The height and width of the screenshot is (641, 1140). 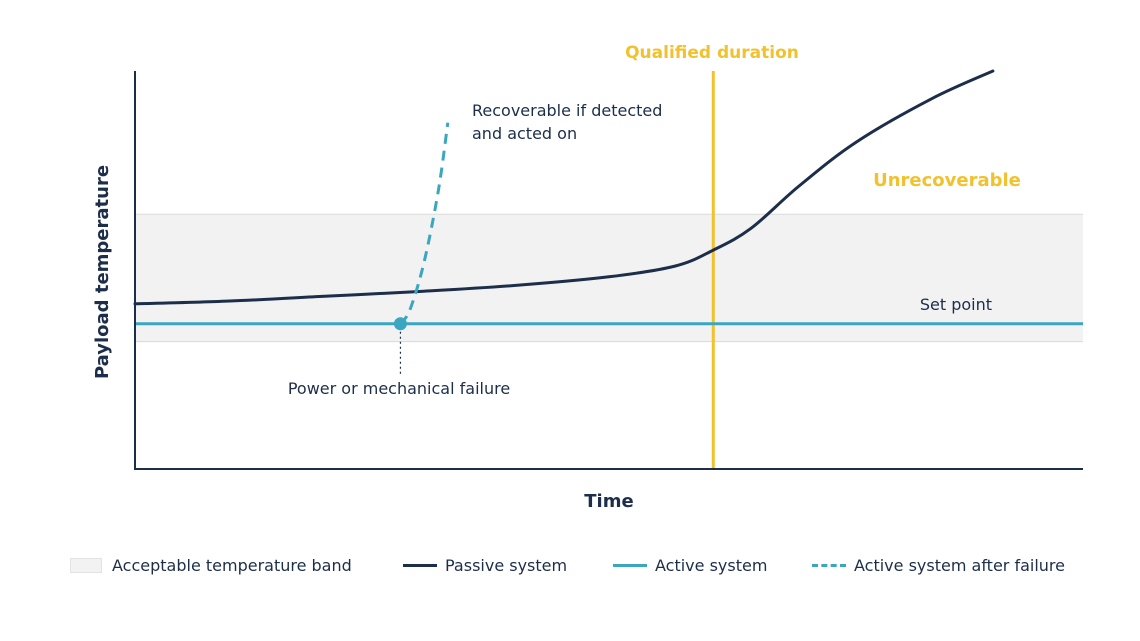 What do you see at coordinates (608, 501) in the screenshot?
I see `x-axis-label: Time` at bounding box center [608, 501].